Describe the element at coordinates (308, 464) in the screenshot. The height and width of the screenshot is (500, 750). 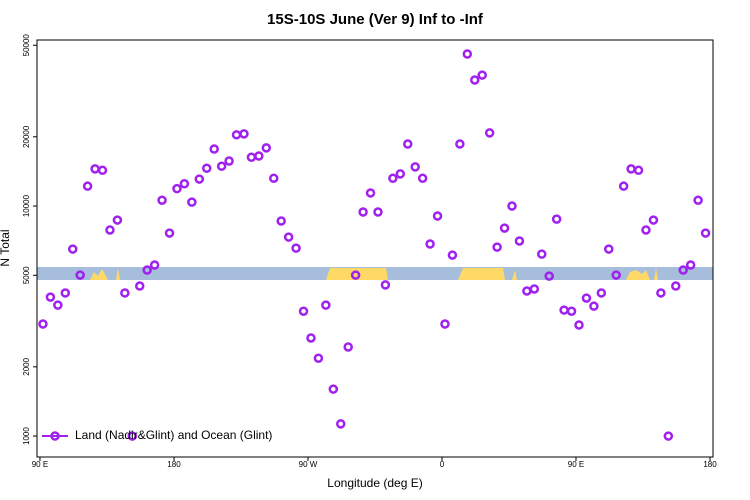
I see `x-tick-label: 90 W` at that location.